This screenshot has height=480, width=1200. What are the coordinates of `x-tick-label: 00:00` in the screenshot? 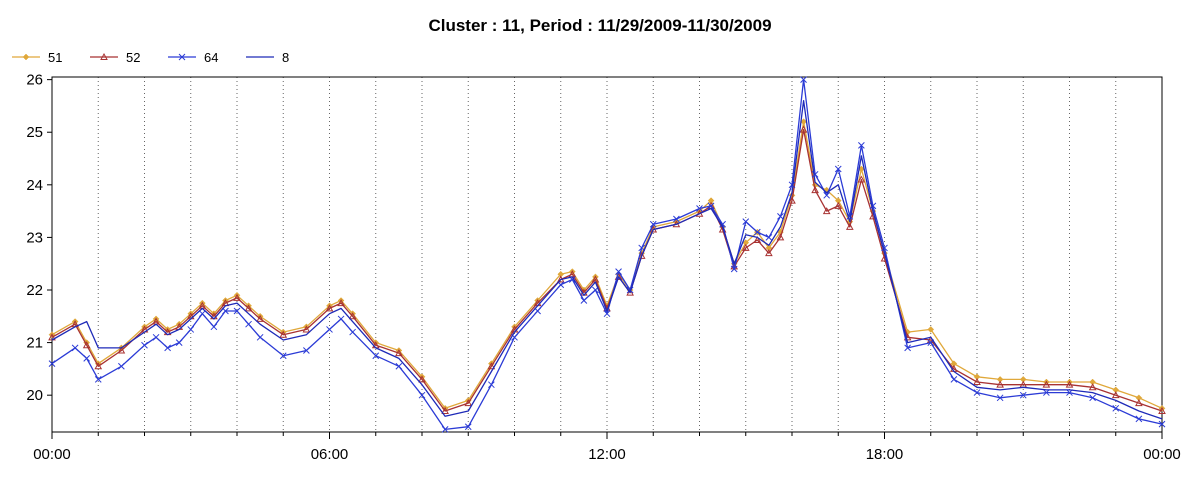 It's located at (52, 454).